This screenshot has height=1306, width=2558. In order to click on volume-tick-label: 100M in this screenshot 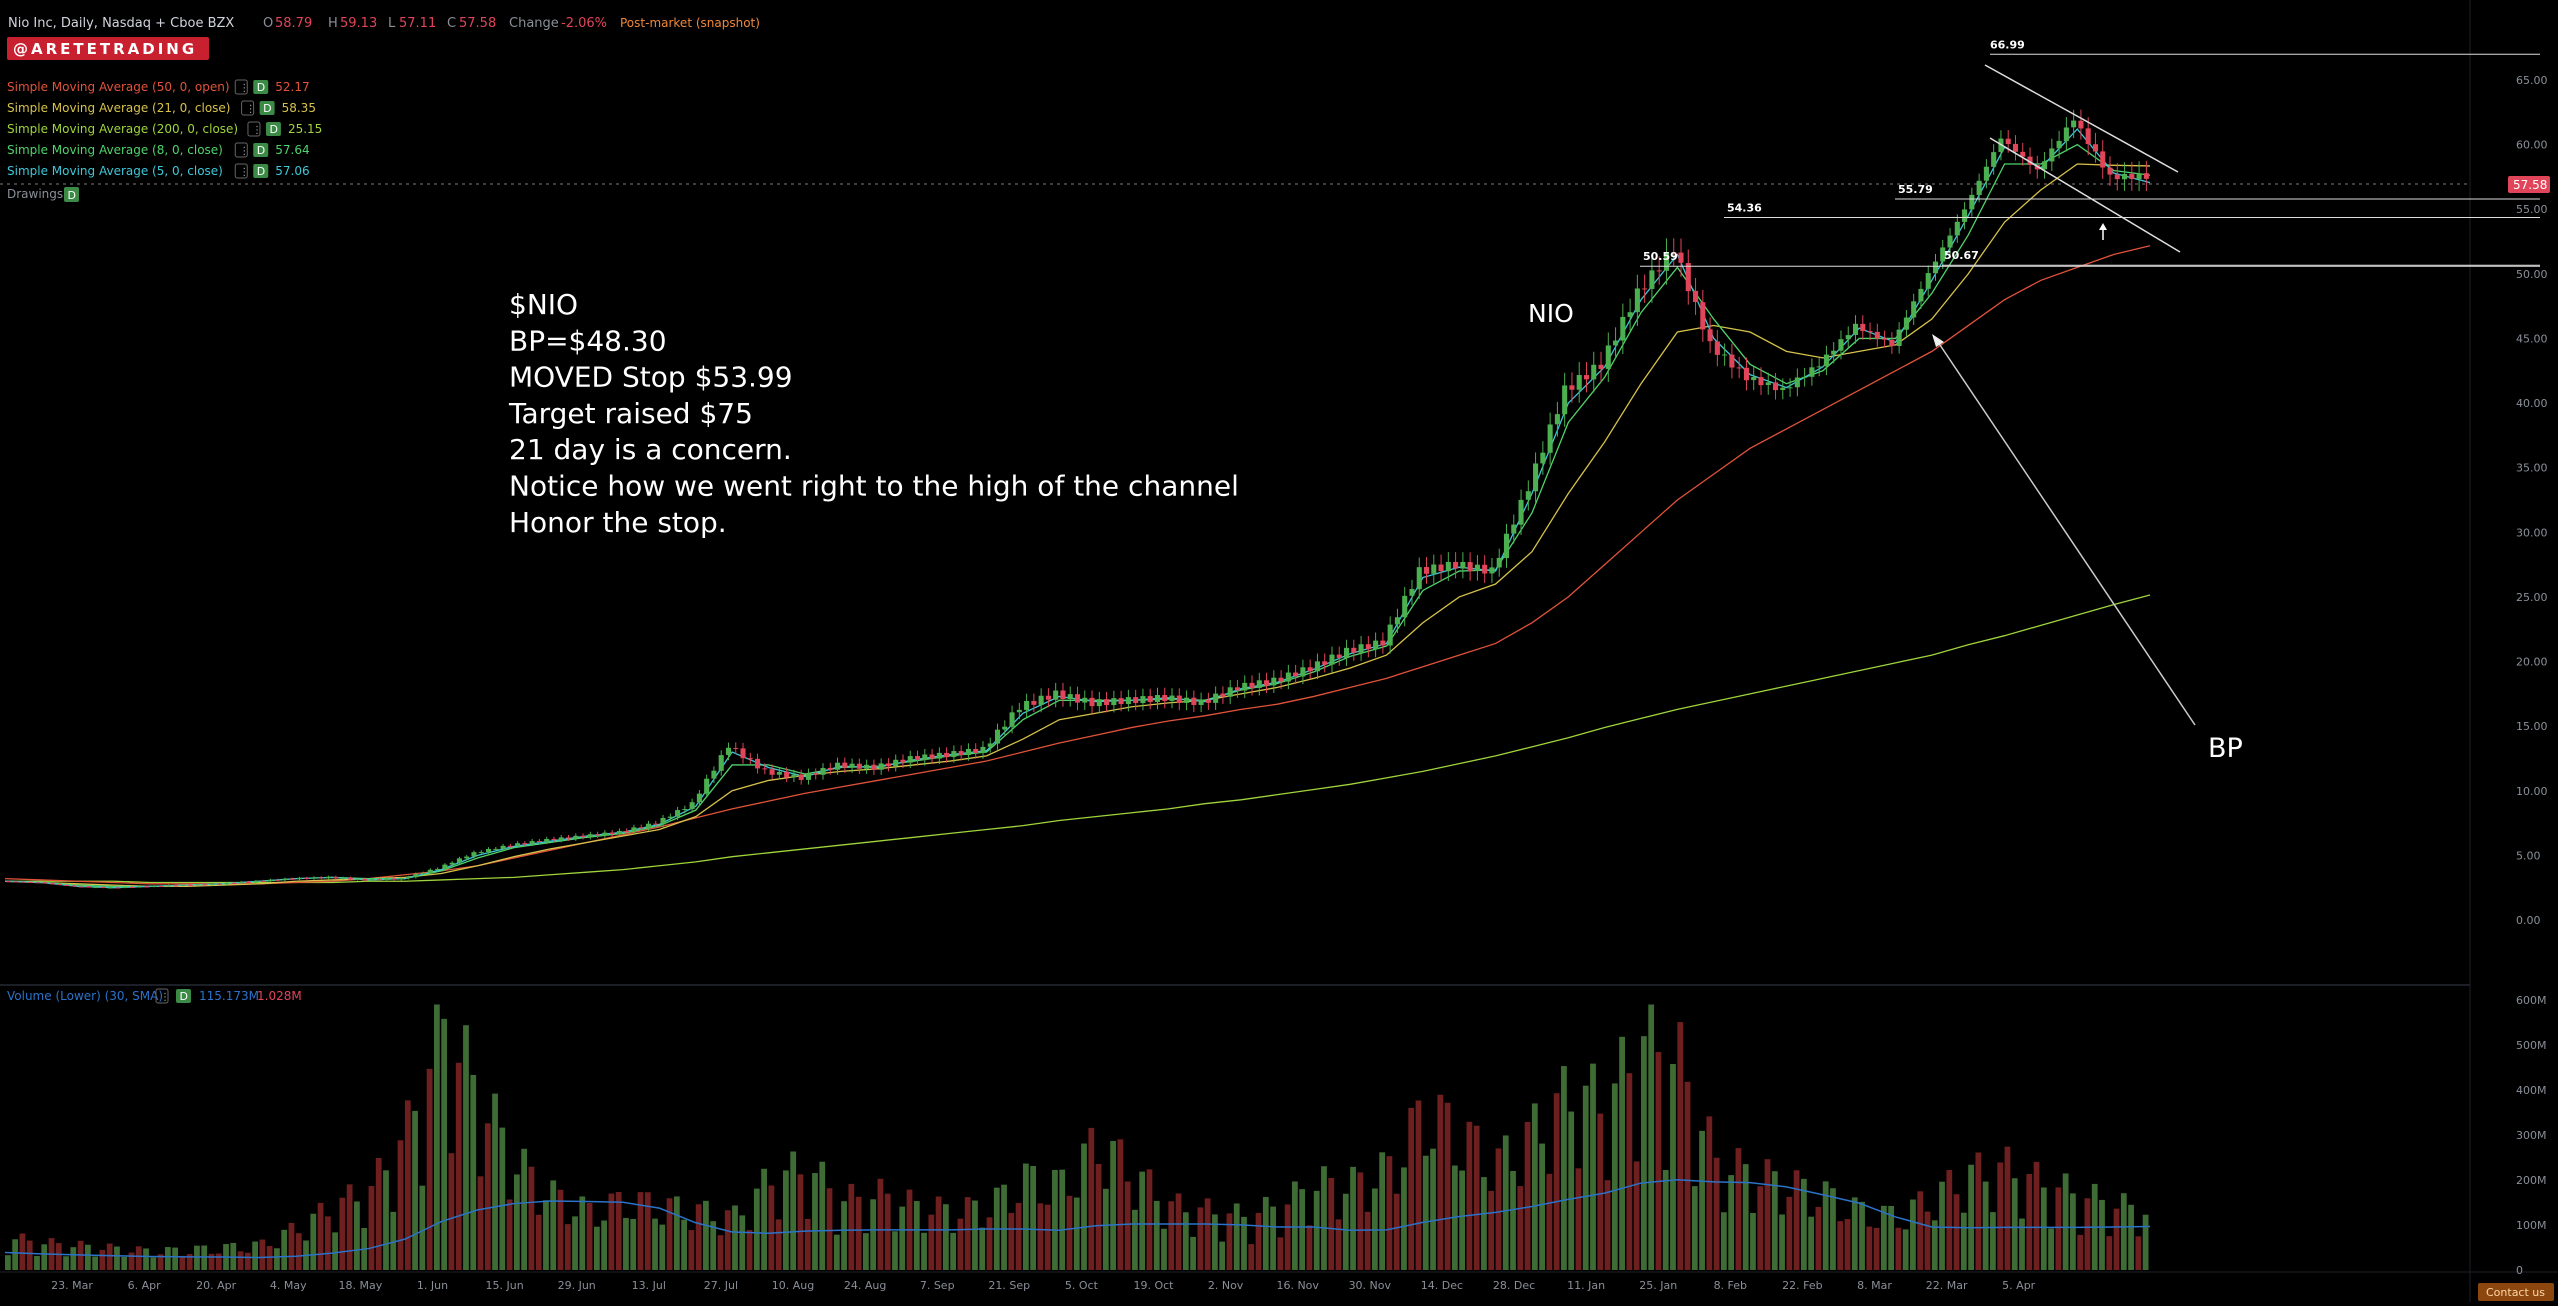, I will do `click(2531, 1225)`.